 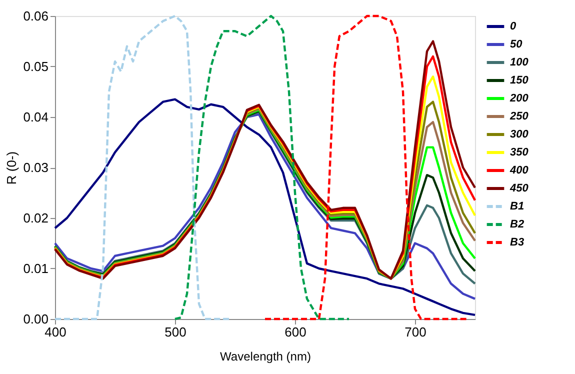 I want to click on y-tick-label: 0.04, so click(x=35, y=117).